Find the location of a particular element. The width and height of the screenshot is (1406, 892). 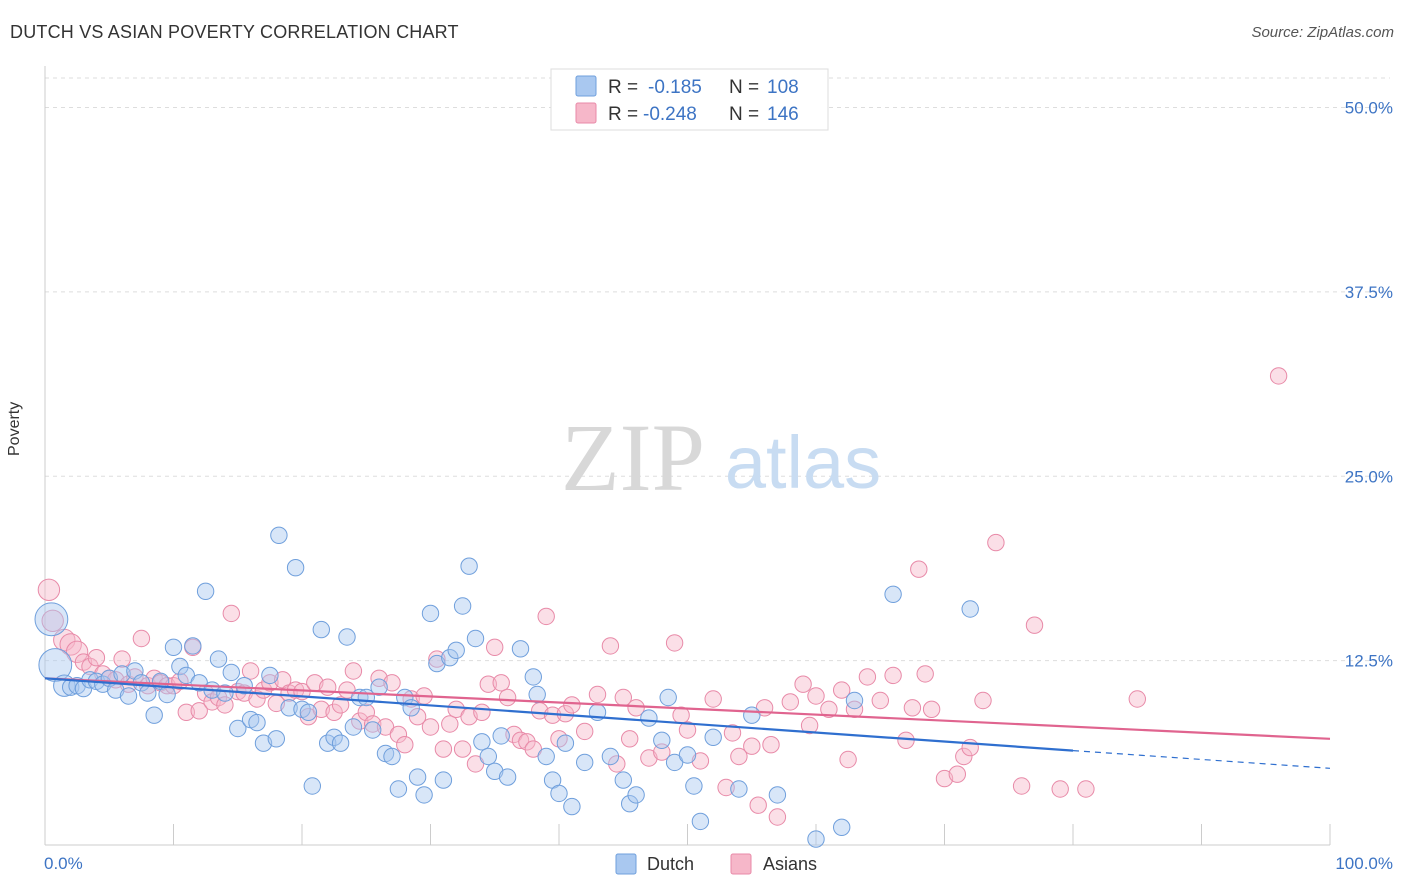

legend-n-value-dutch: 108 is located at coordinates (783, 87).